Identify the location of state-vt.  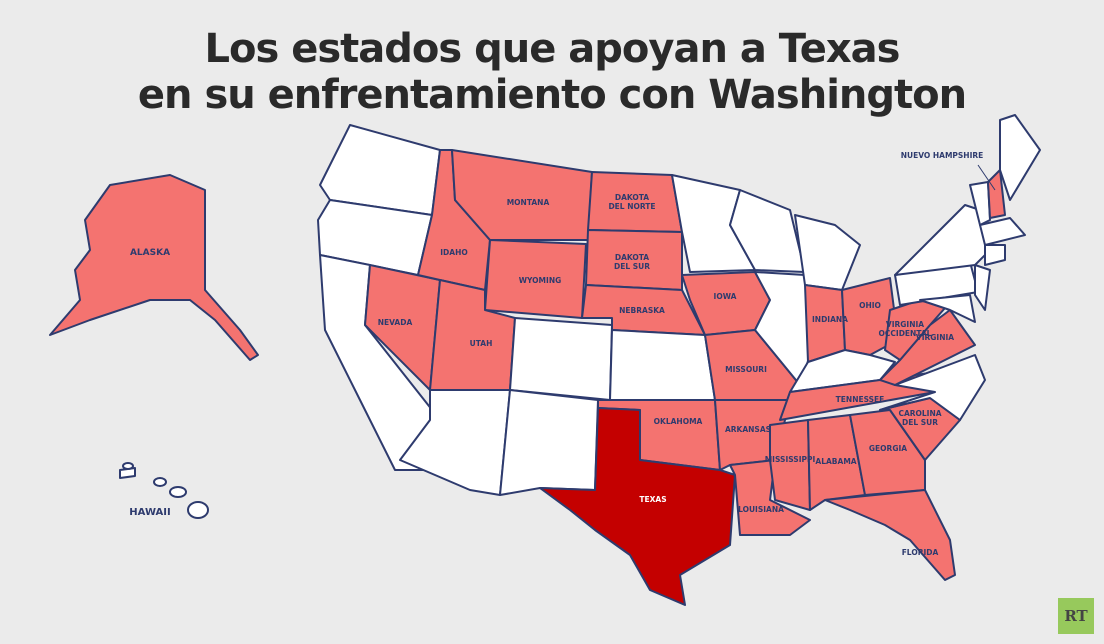
(980, 203).